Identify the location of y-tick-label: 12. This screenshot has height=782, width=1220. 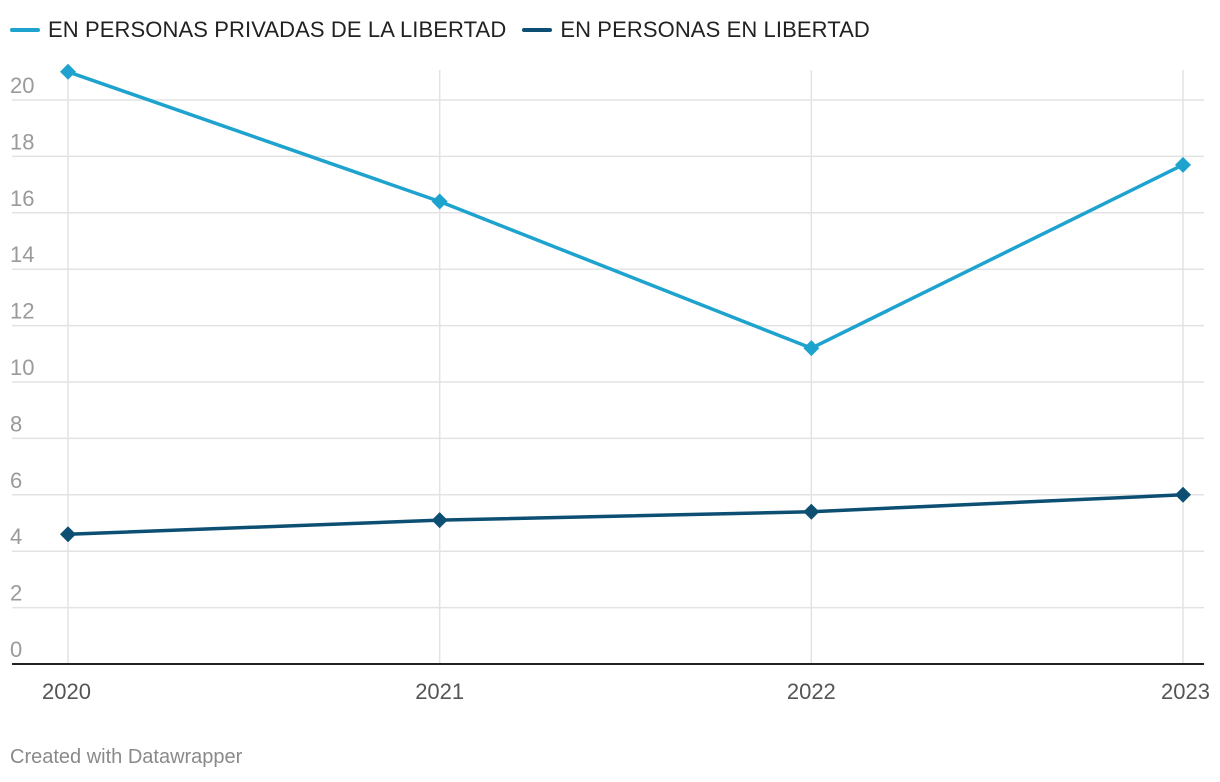
(22, 311).